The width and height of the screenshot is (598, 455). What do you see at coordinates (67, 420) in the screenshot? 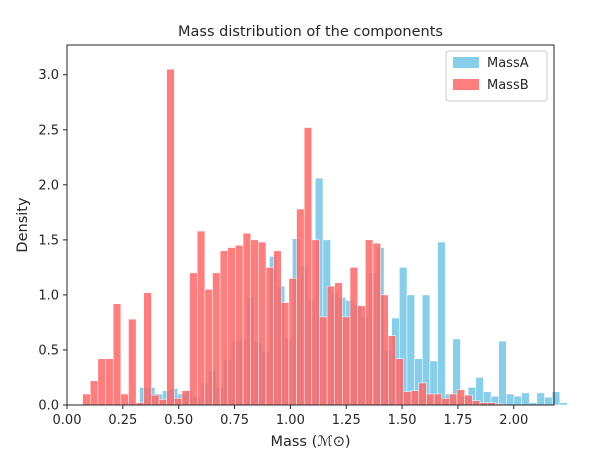
I see `x-tick-label: 0.00` at bounding box center [67, 420].